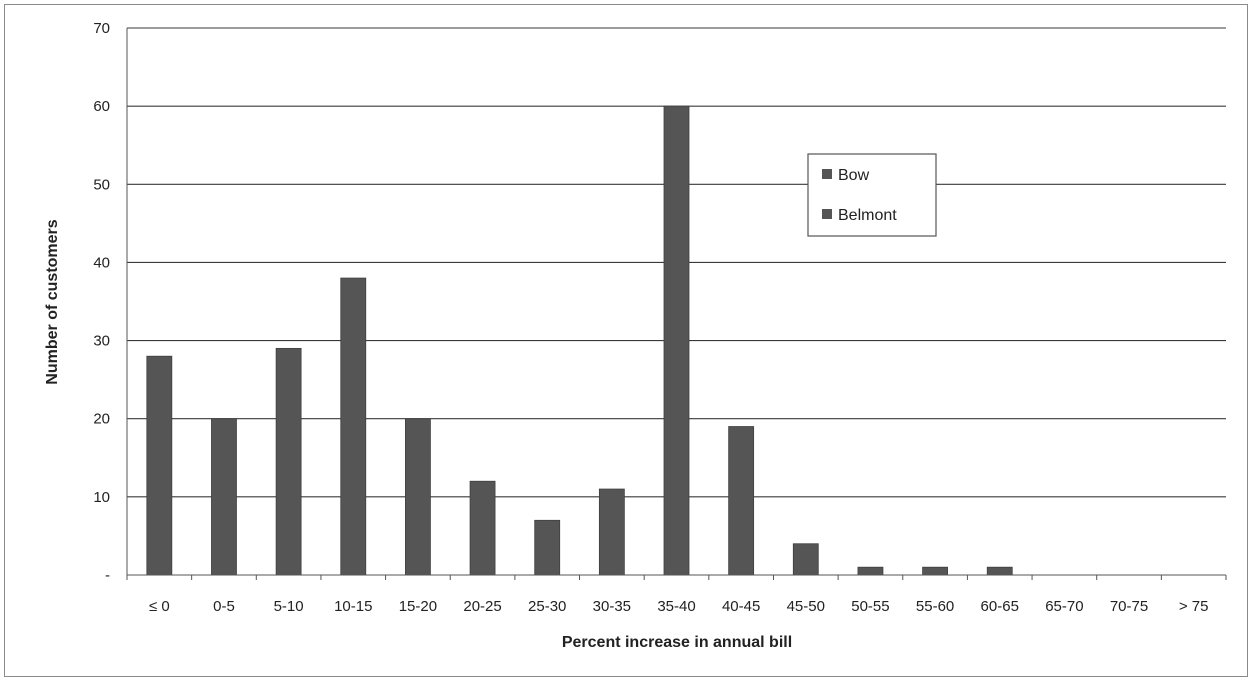 Image resolution: width=1252 pixels, height=681 pixels. Describe the element at coordinates (1064, 606) in the screenshot. I see `x-tick-label: 65-70` at that location.